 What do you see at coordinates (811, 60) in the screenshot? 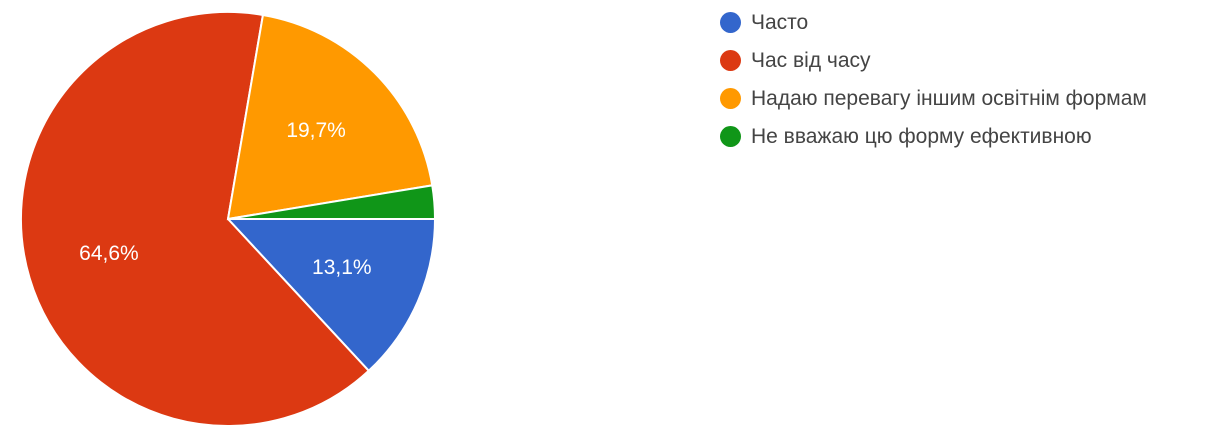
I see `legend-label-2: Час від часу` at bounding box center [811, 60].